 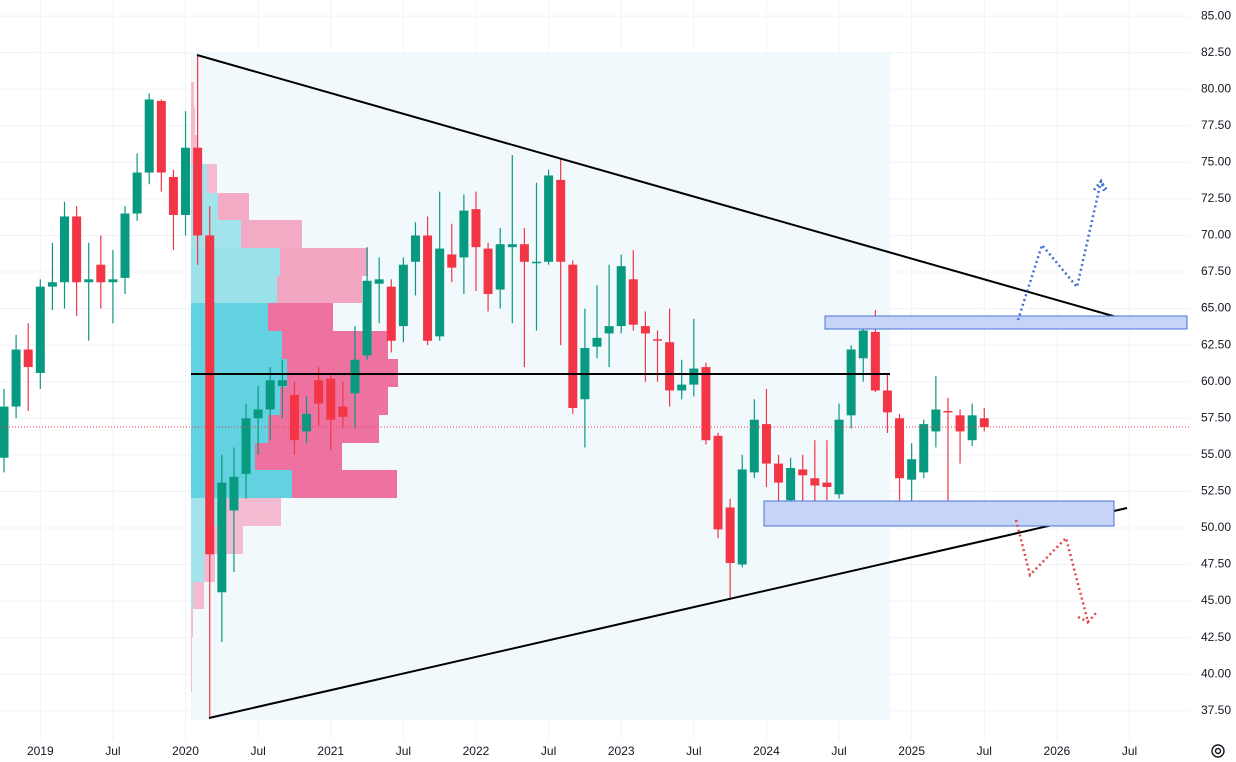 I want to click on x-tick-label: 2021, so click(x=330, y=751).